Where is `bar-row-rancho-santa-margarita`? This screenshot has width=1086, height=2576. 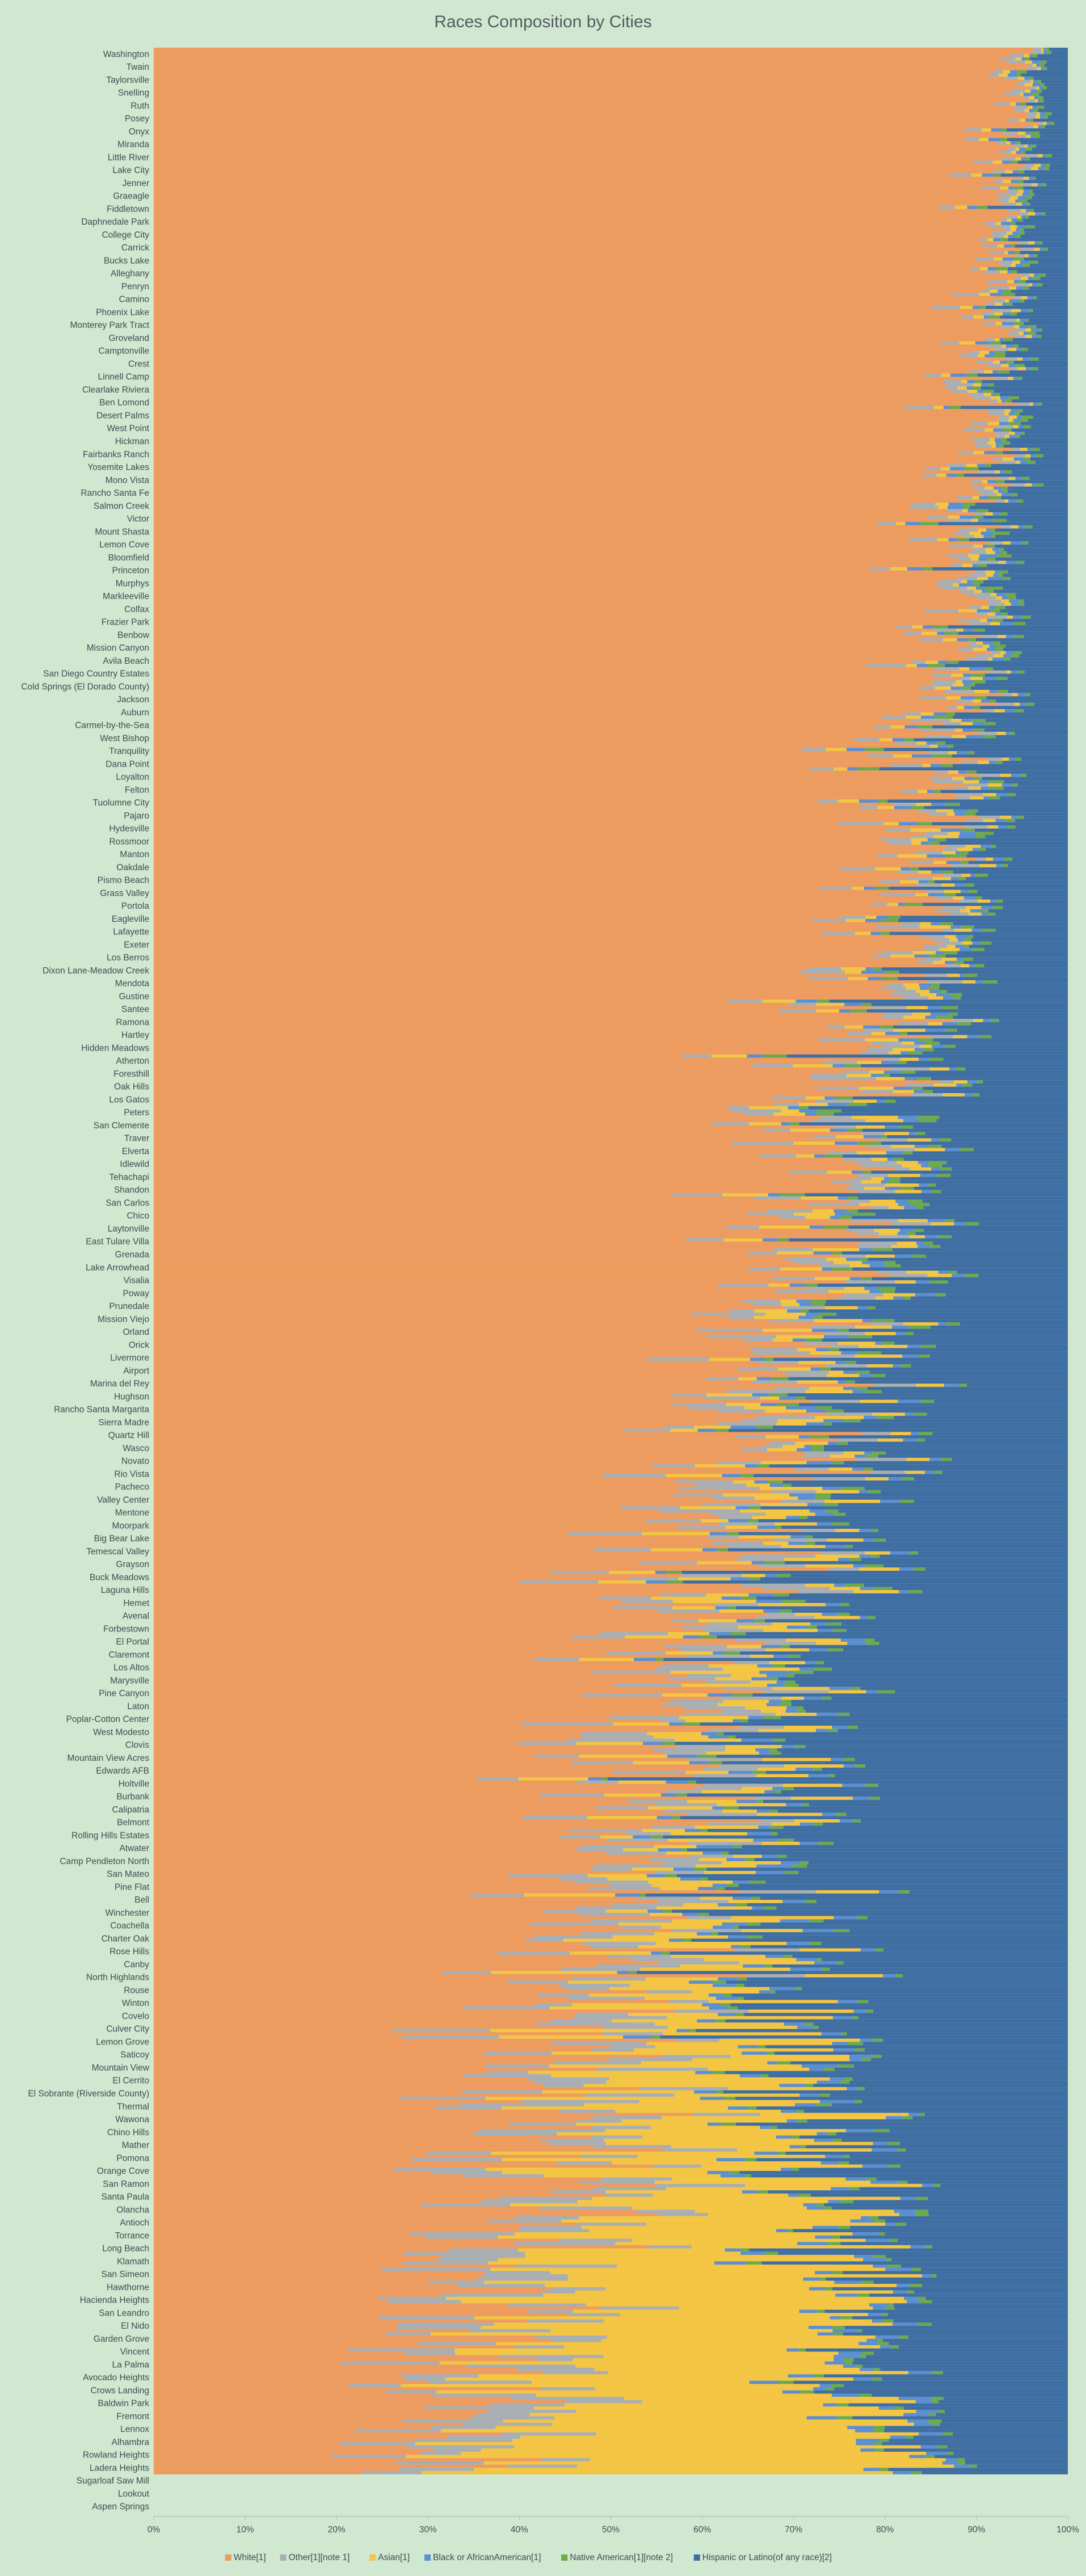
bar-row-rancho-santa-margarita is located at coordinates (611, 1409).